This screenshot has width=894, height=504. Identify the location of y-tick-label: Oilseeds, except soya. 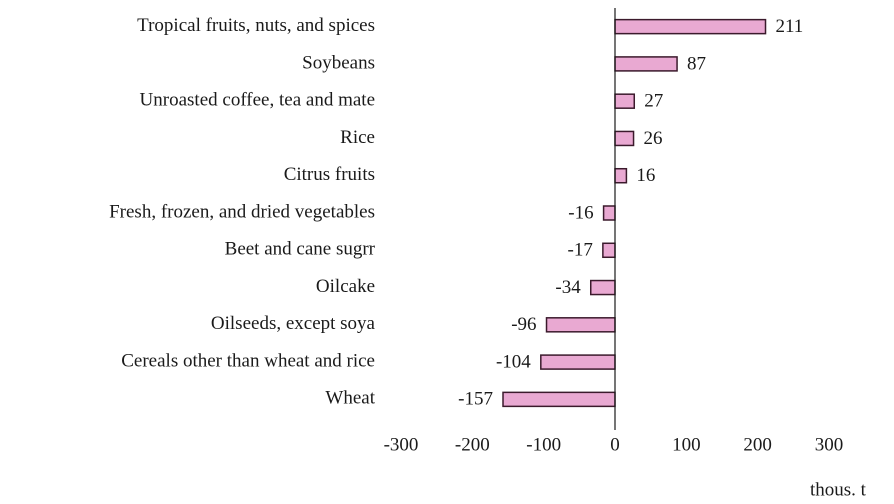
(293, 323).